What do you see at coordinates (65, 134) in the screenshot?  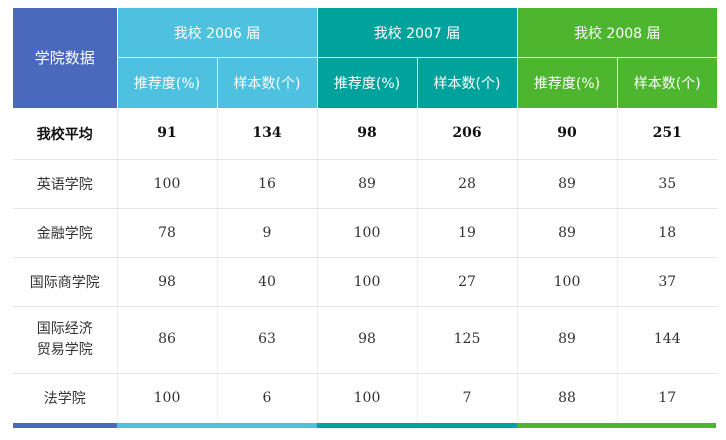 I see `row-label: 我校平均` at bounding box center [65, 134].